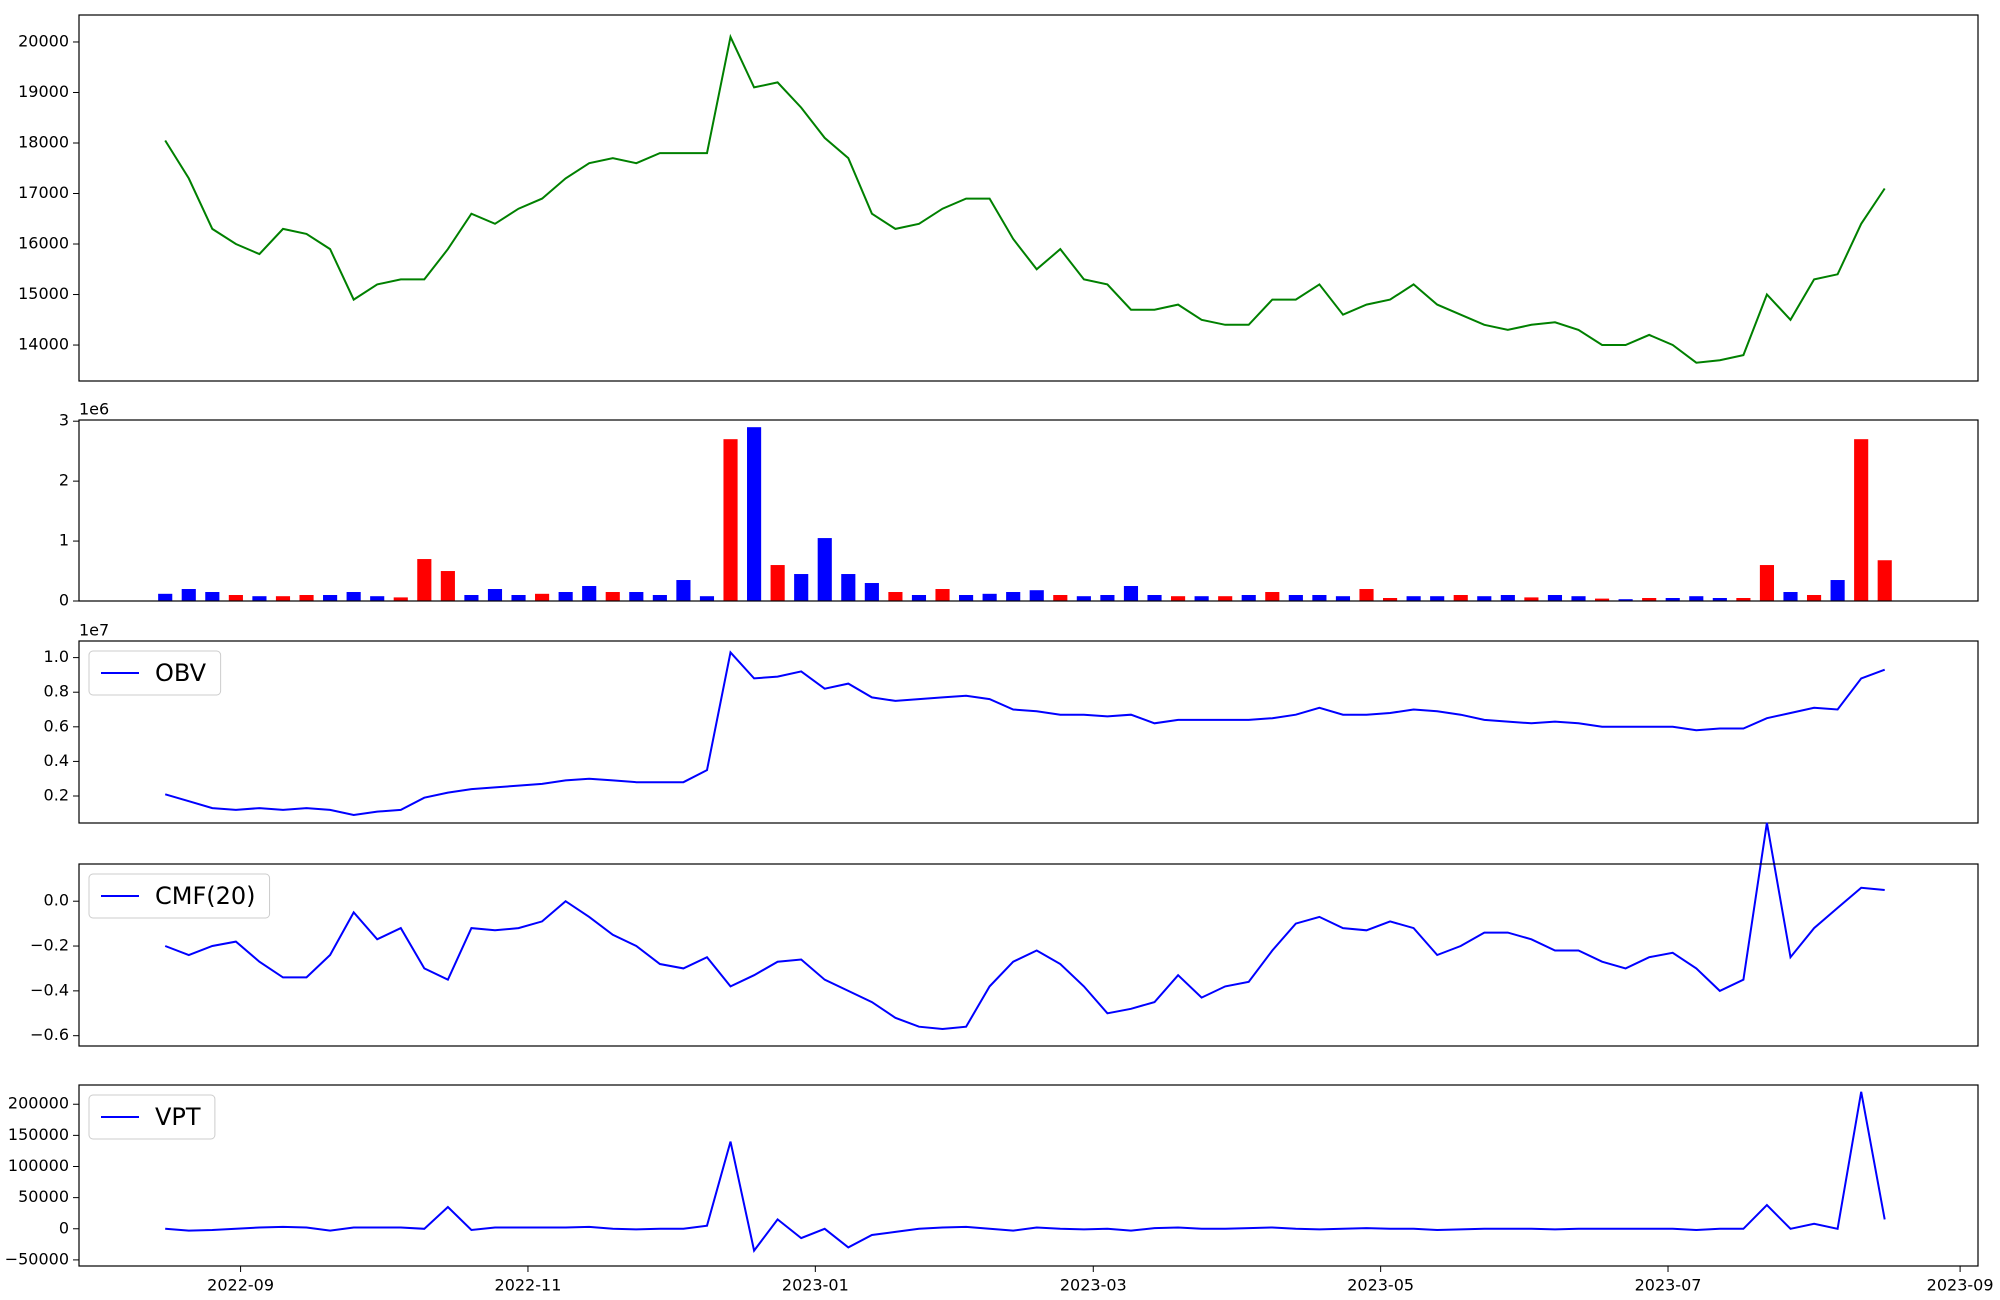  I want to click on y-tick-label: −0.4, so click(49, 989).